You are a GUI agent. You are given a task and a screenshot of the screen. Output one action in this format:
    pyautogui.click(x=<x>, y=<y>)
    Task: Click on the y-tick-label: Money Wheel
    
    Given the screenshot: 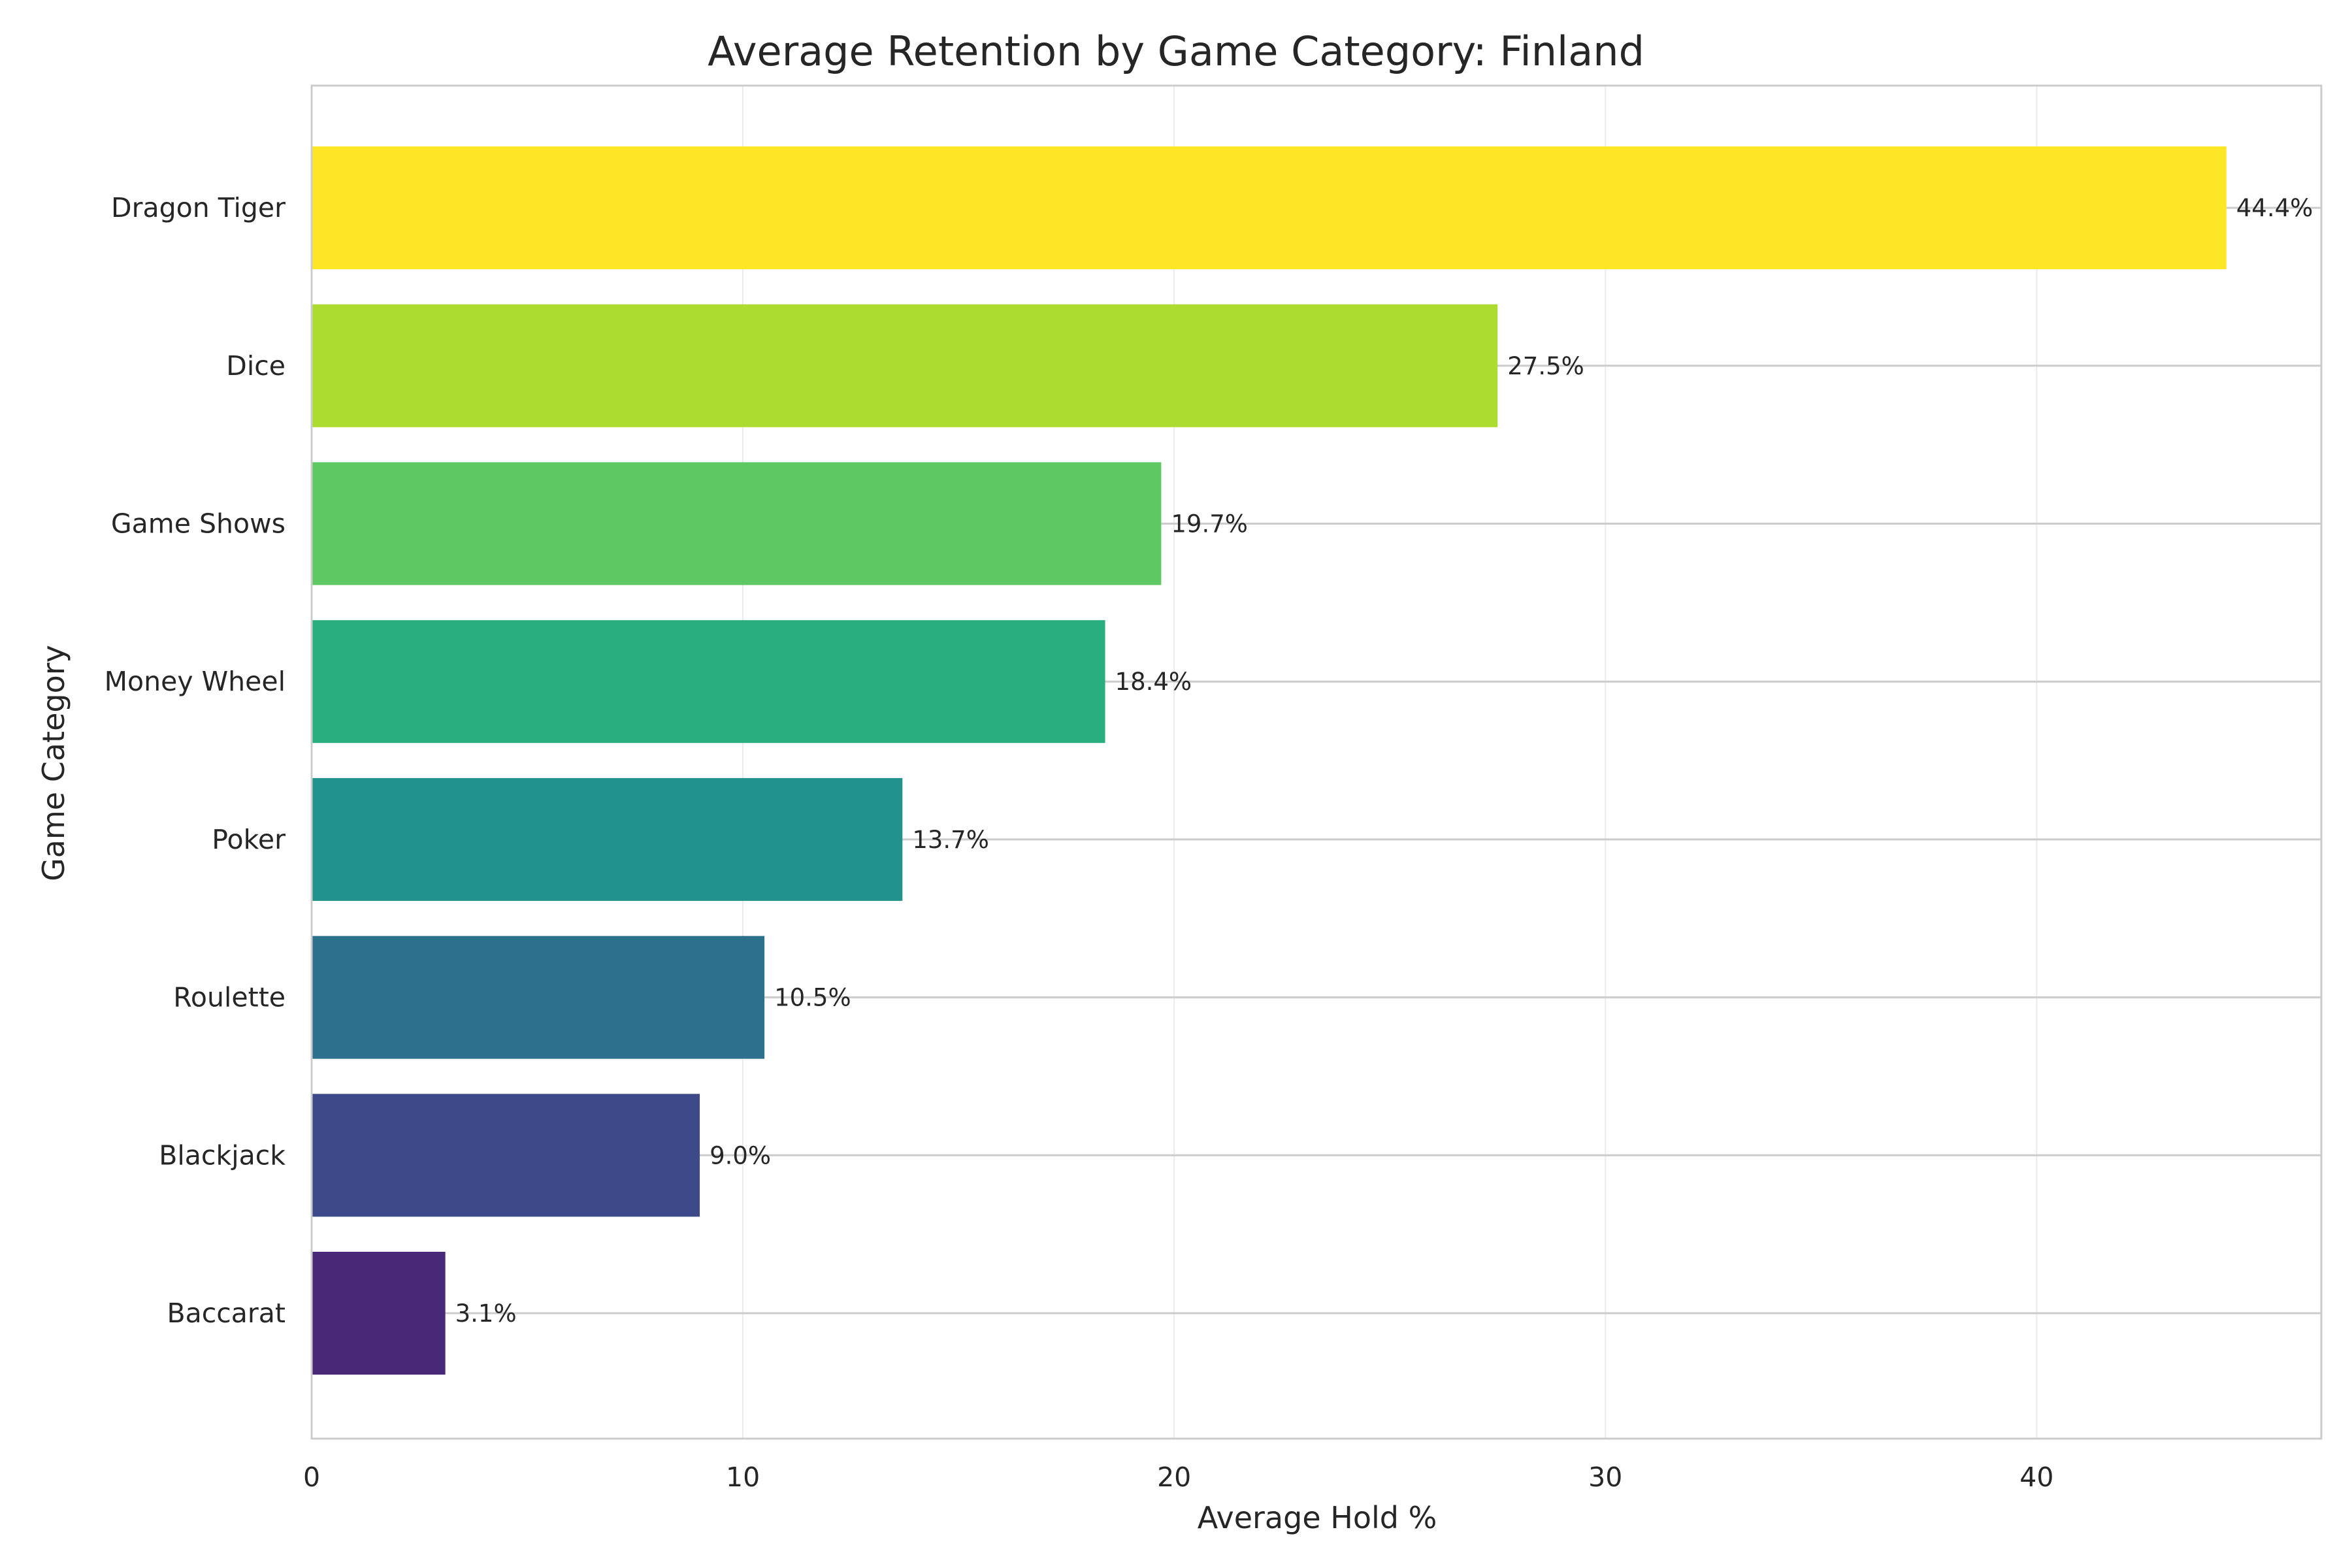 What is the action you would take?
    pyautogui.click(x=195, y=681)
    